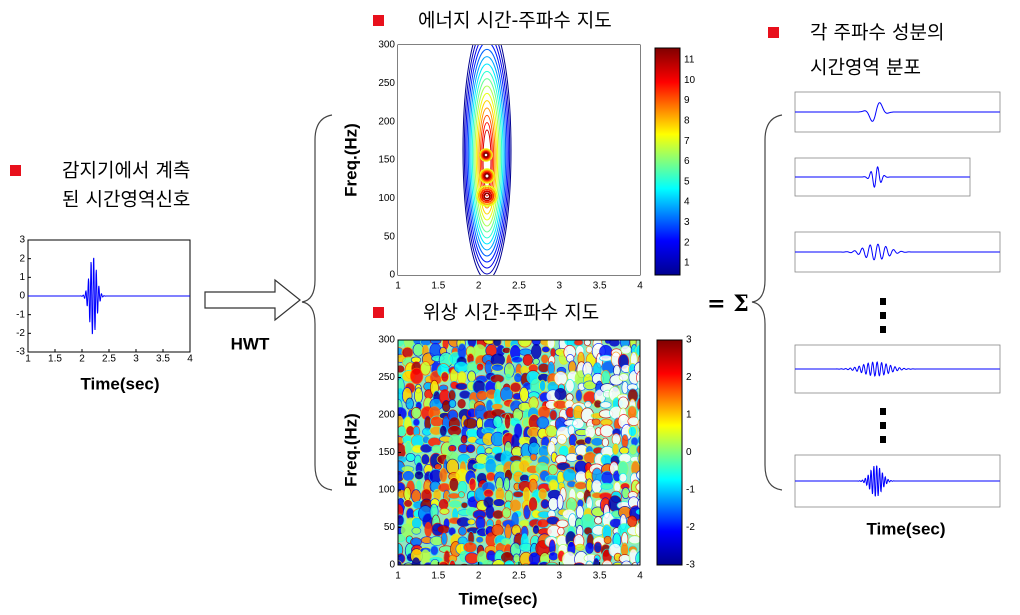  I want to click on colorbar-tick-label: 6, so click(687, 161).